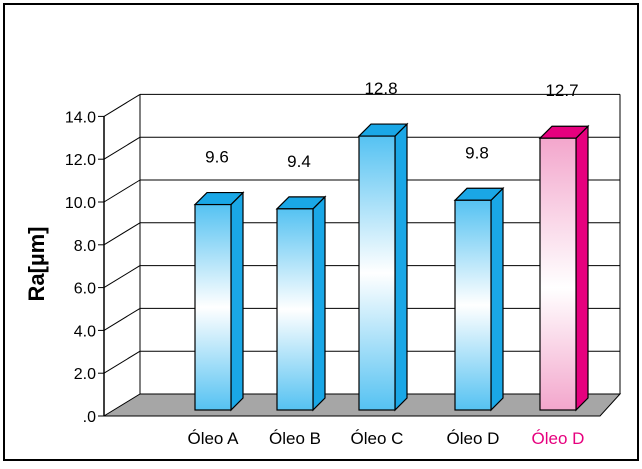 The image size is (642, 469). Describe the element at coordinates (36, 263) in the screenshot. I see `y-axis-label: Ra[µm]` at that location.